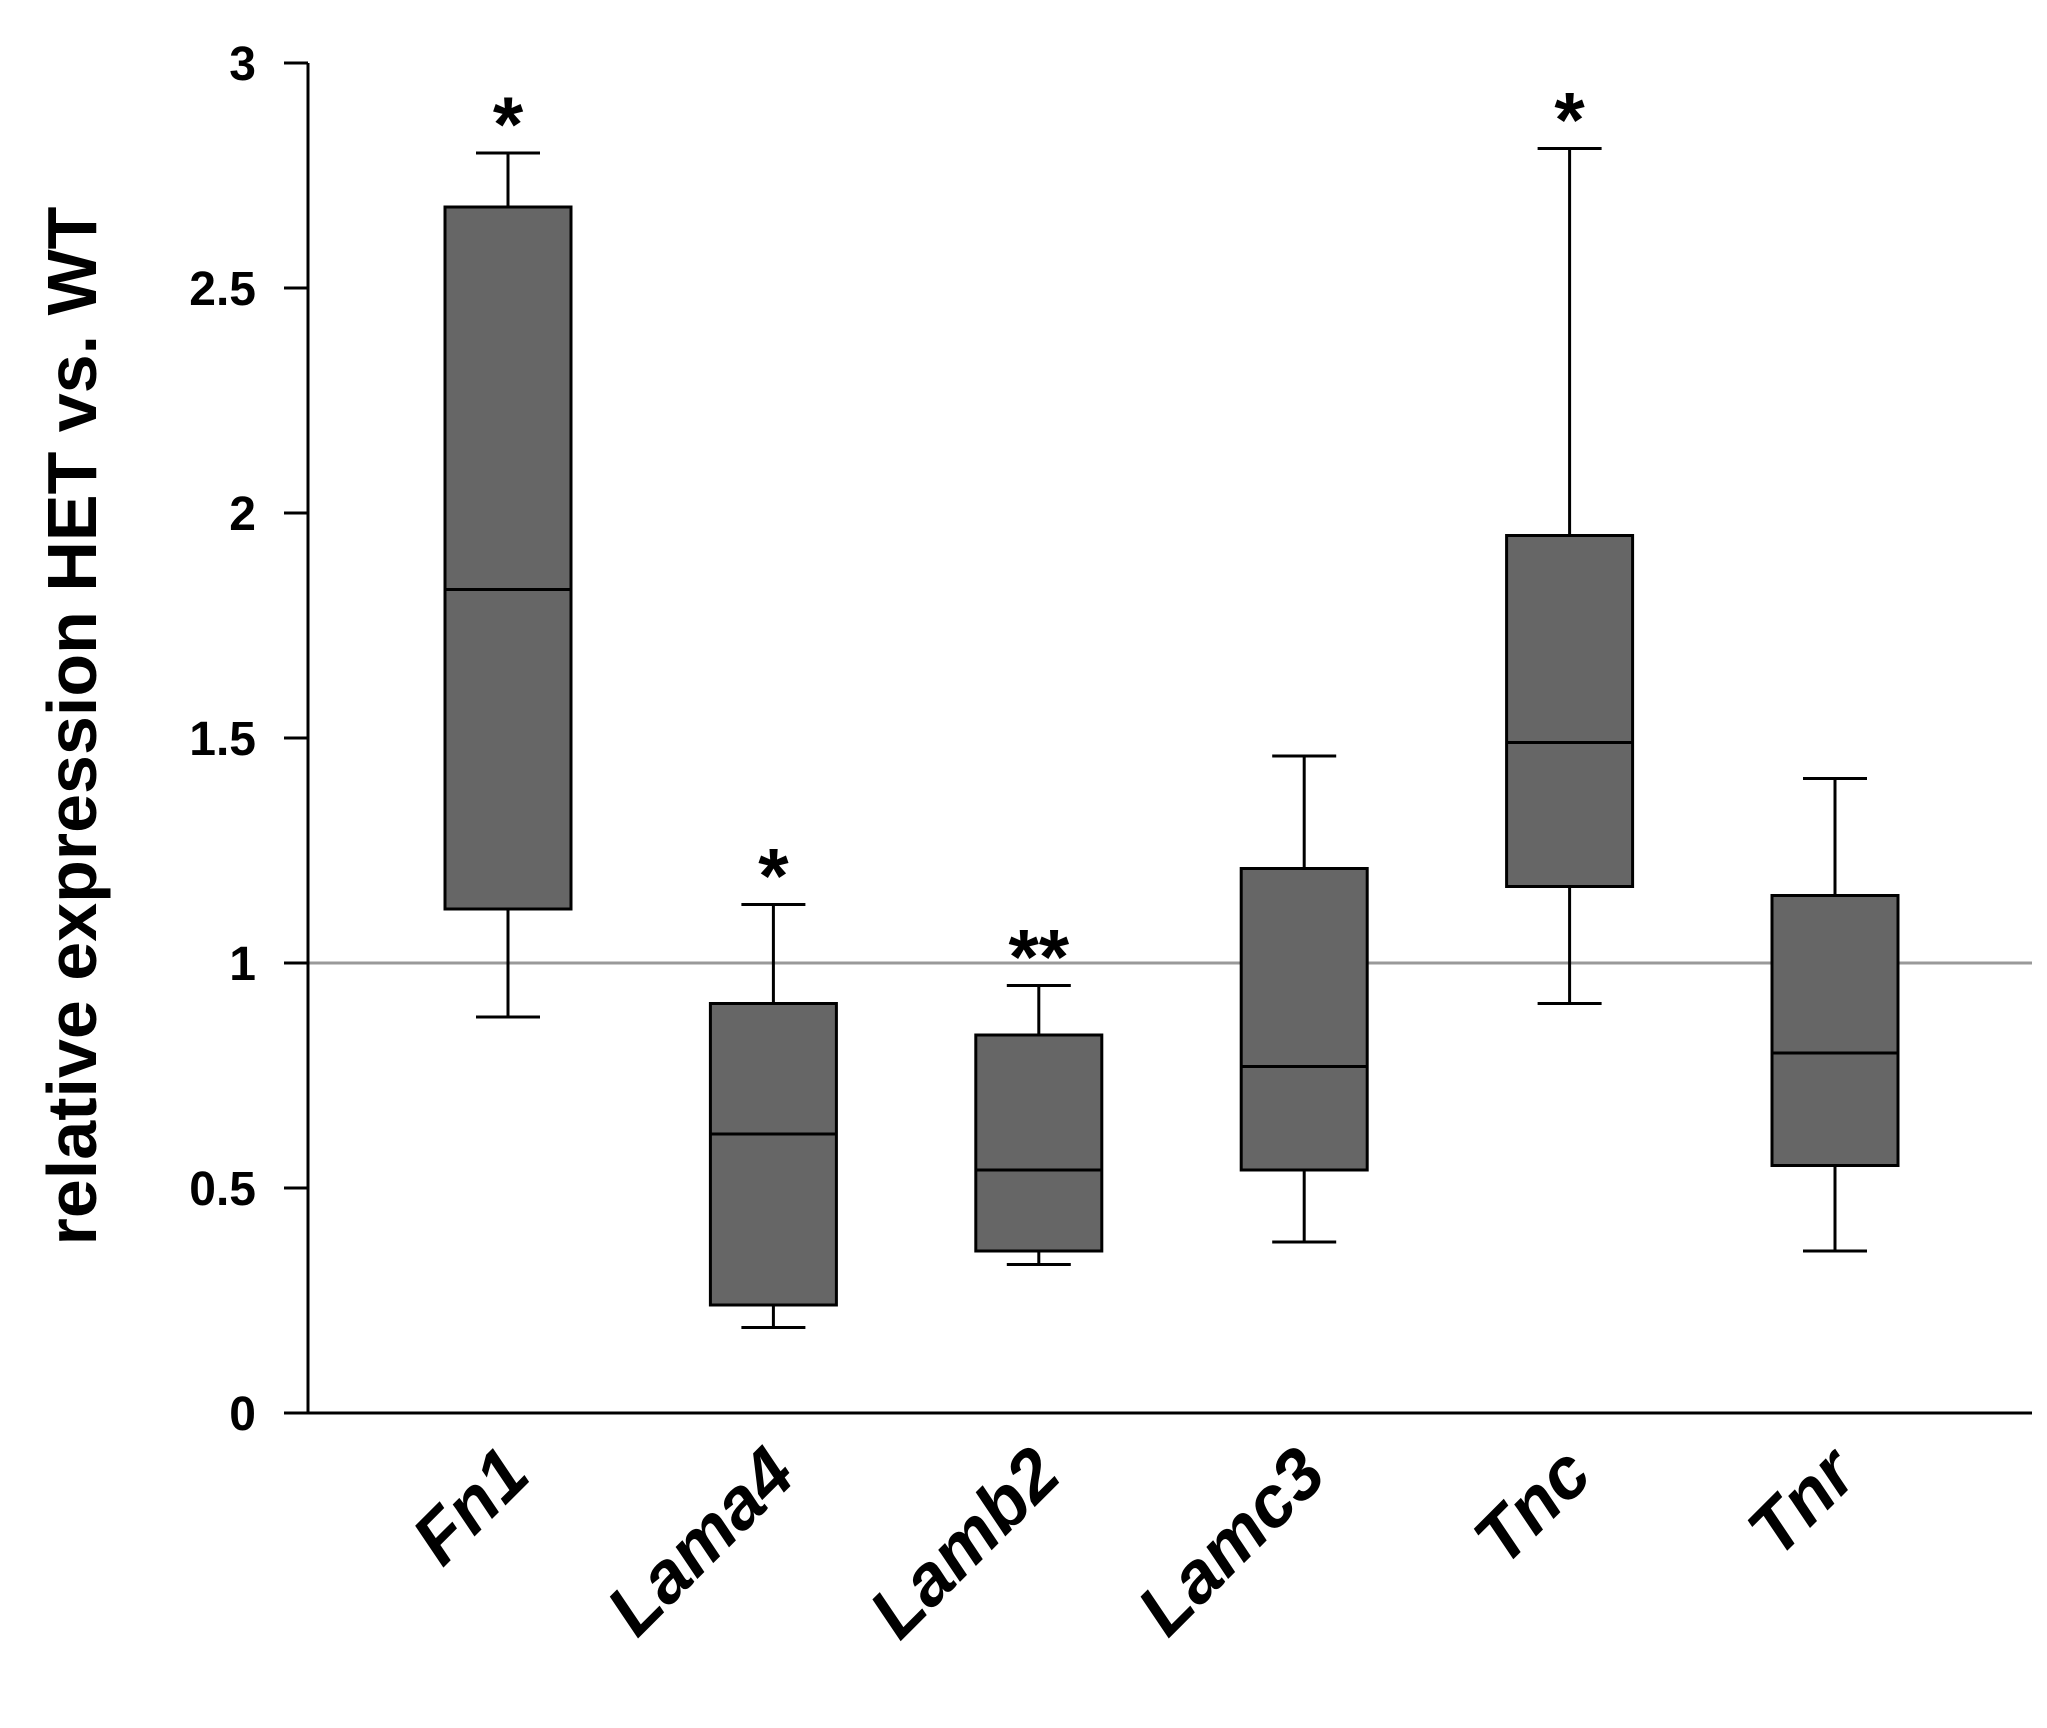 This screenshot has height=1728, width=2047. Describe the element at coordinates (773, 1154) in the screenshot. I see `box-lama4` at that location.